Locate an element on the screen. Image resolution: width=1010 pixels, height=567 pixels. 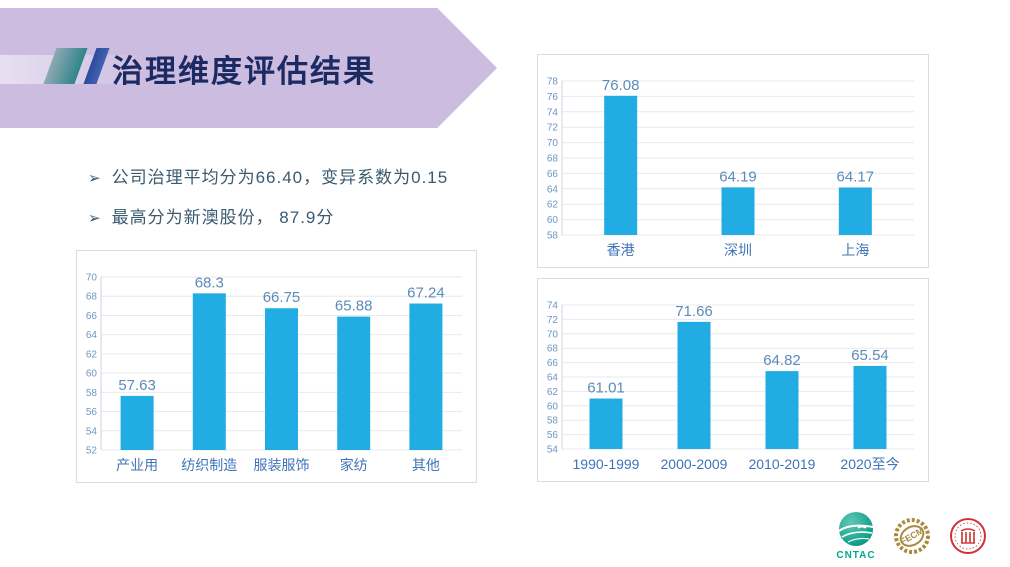
y-tick-label: 76 is located at coordinates (553, 97).